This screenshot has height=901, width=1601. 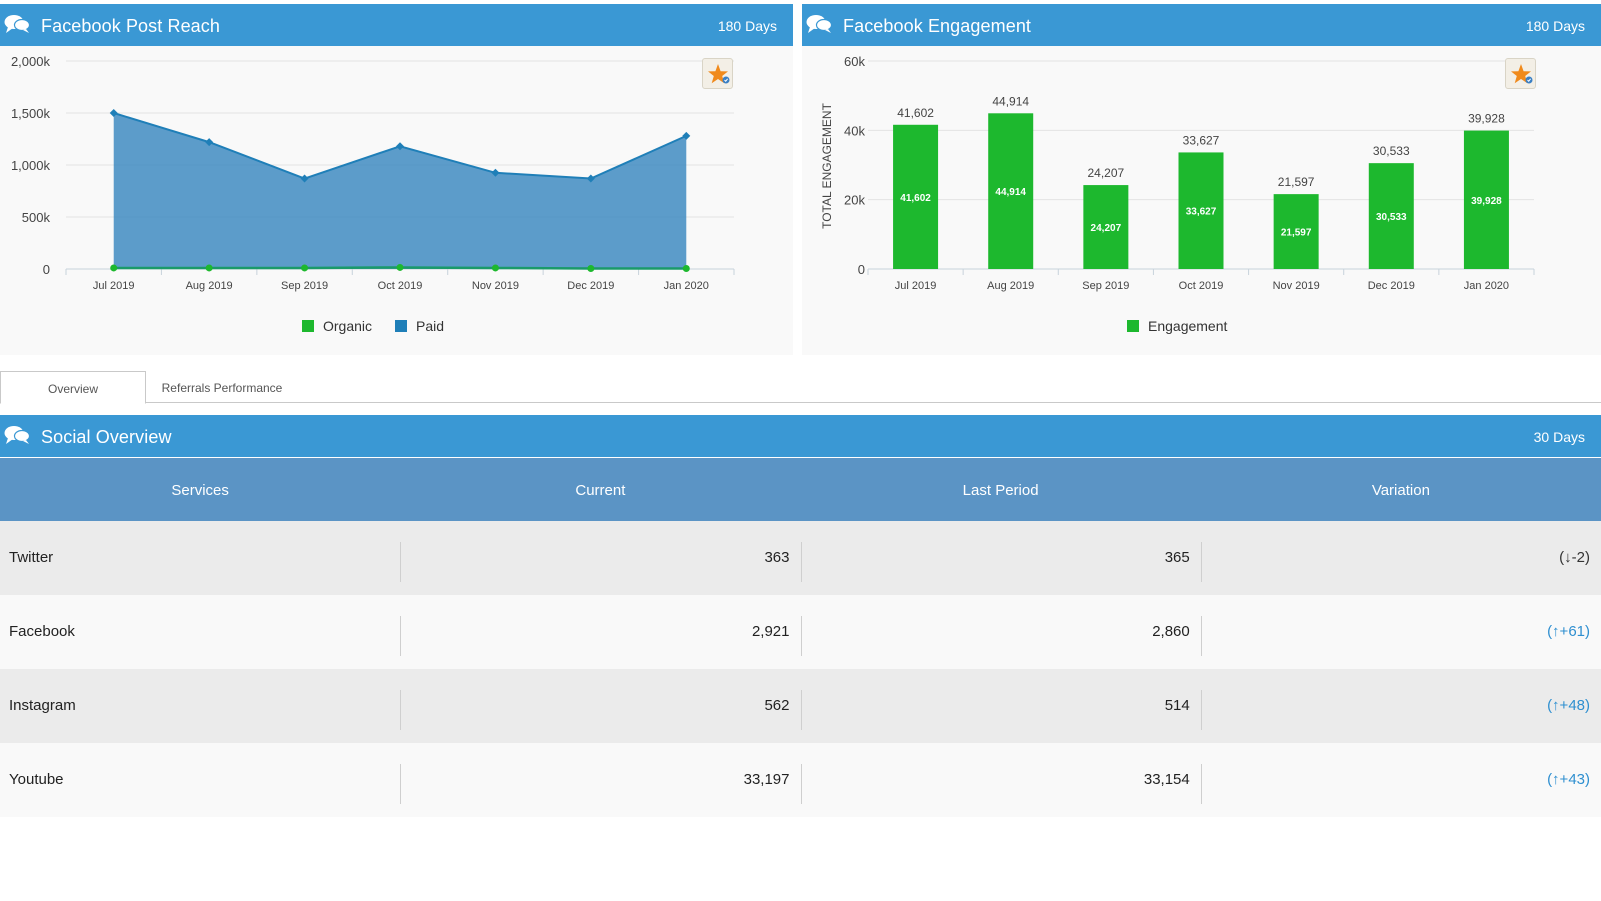 I want to click on x-tick-label: Aug 2019, so click(x=1010, y=286).